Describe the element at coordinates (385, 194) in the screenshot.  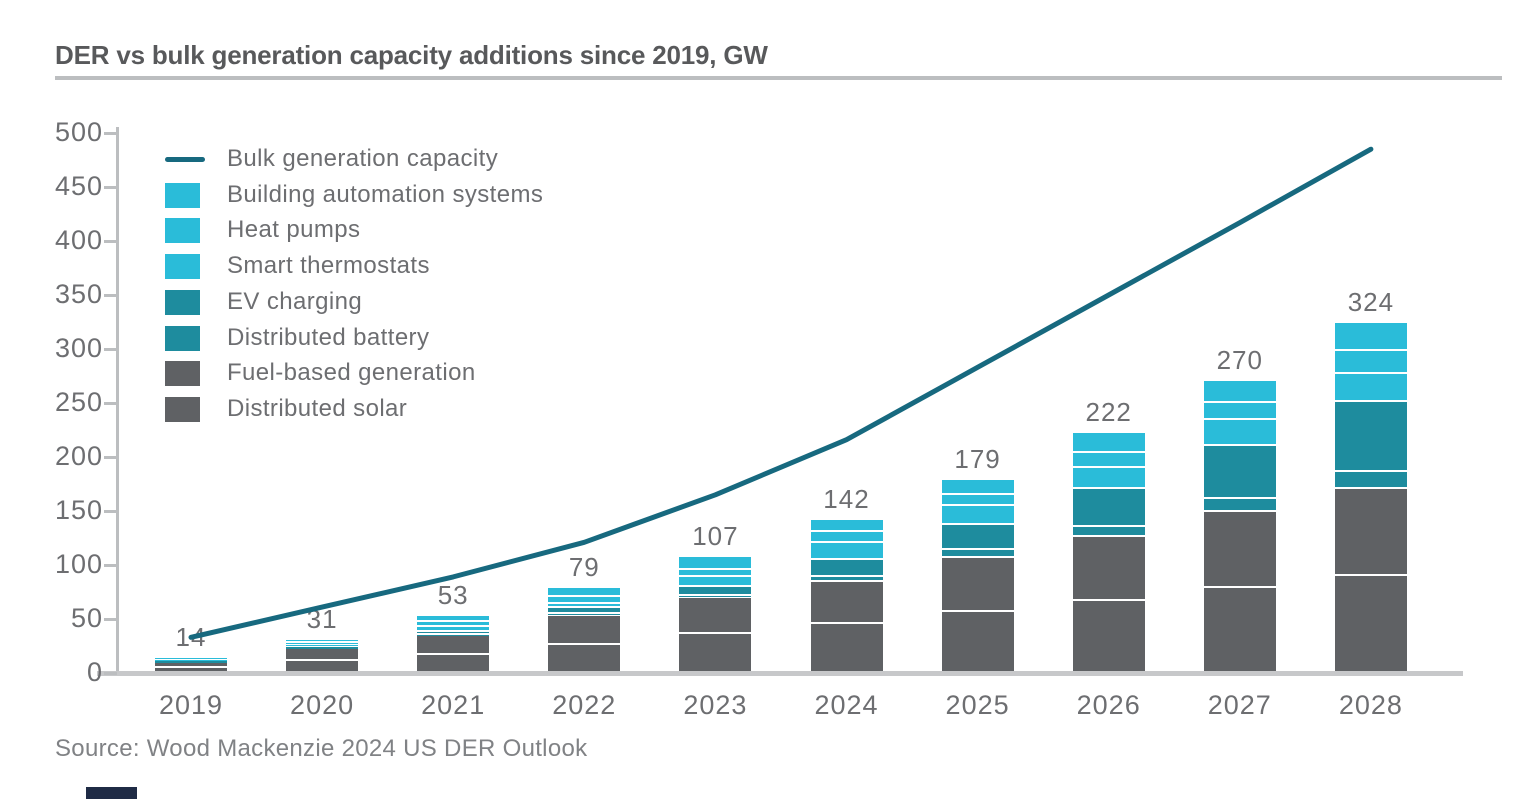
I see `legend-label-building-automation-systems: Building automation systems` at that location.